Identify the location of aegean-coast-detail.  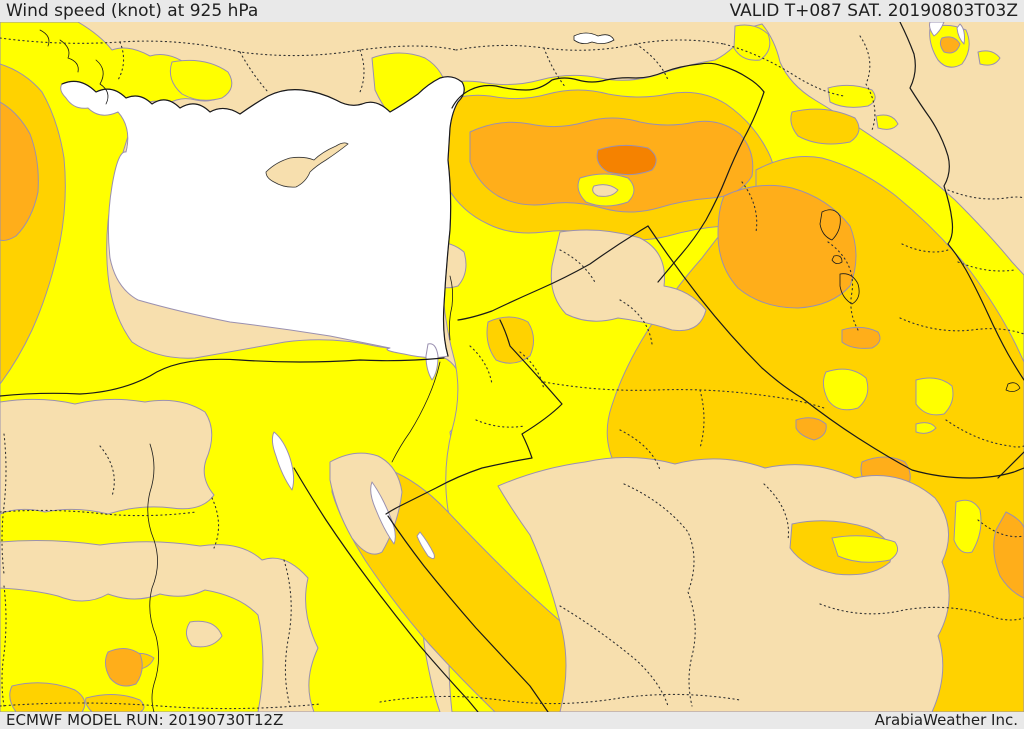
(74, 67).